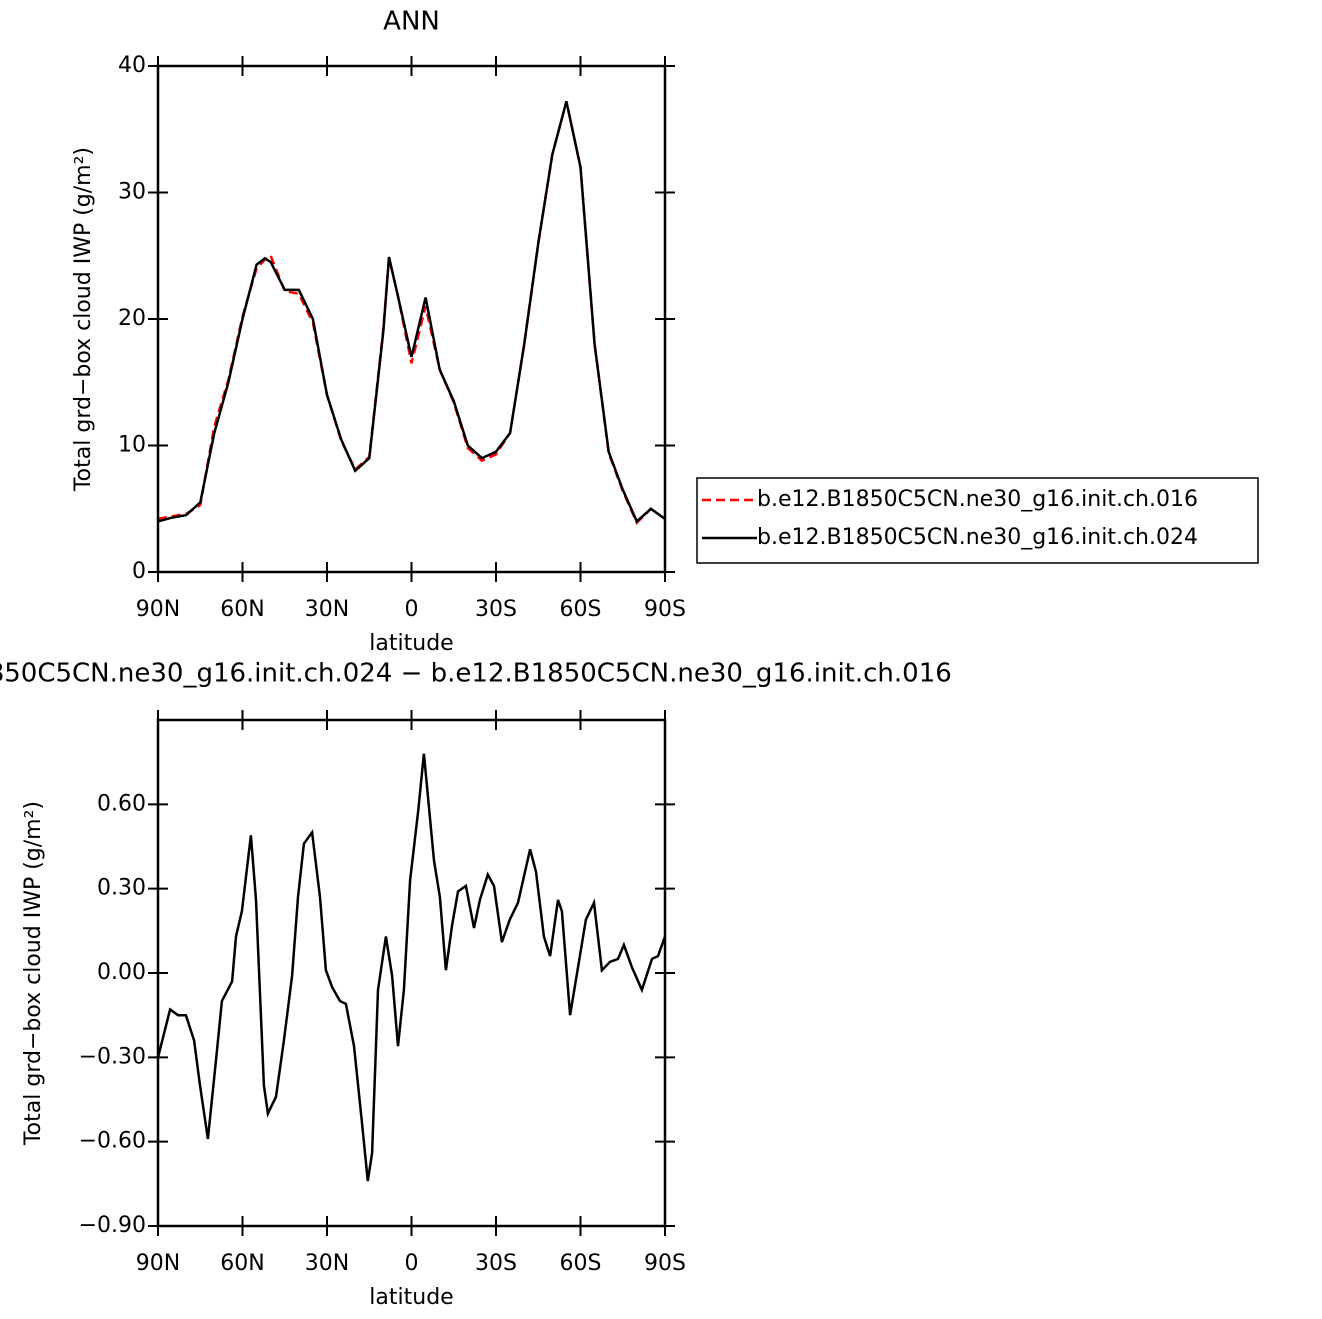 This screenshot has width=1322, height=1319. What do you see at coordinates (977, 499) in the screenshot?
I see `legend-label: b.e12.B1850C5CN.ne30_g16.init.ch.016` at bounding box center [977, 499].